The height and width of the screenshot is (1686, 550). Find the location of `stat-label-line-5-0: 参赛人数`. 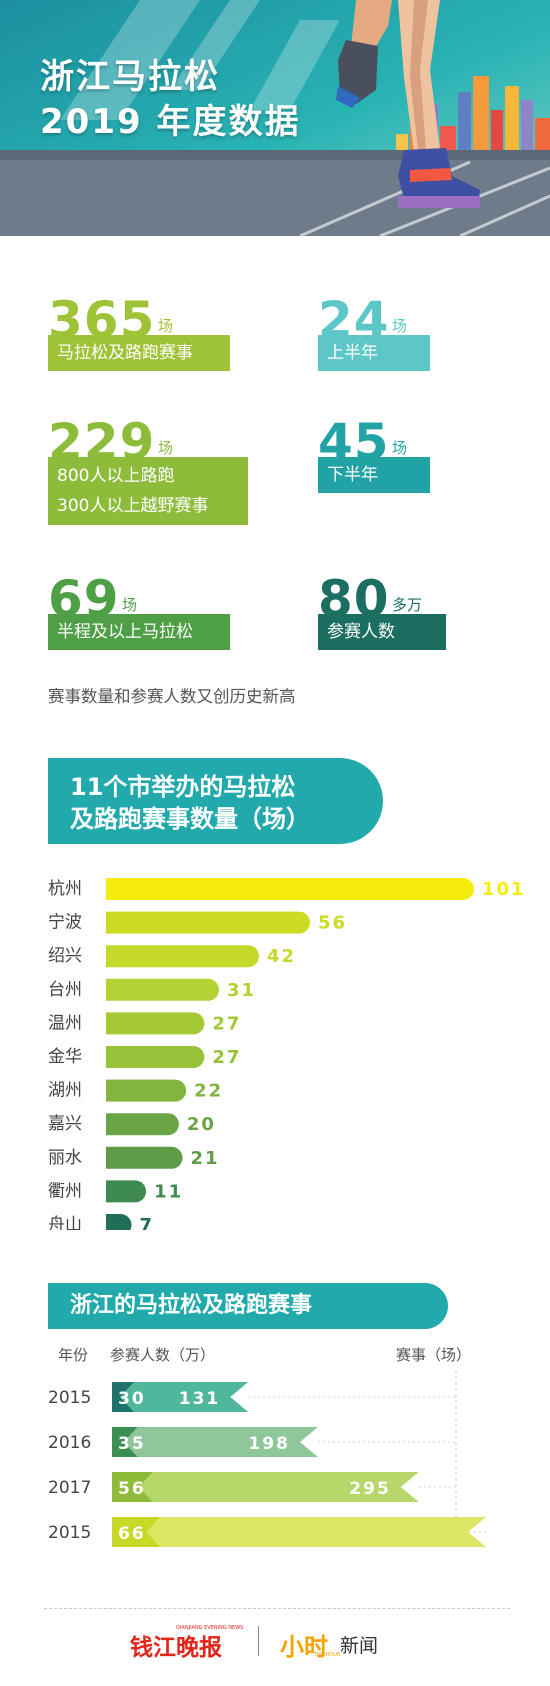

stat-label-line-5-0: 参赛人数 is located at coordinates (361, 632).